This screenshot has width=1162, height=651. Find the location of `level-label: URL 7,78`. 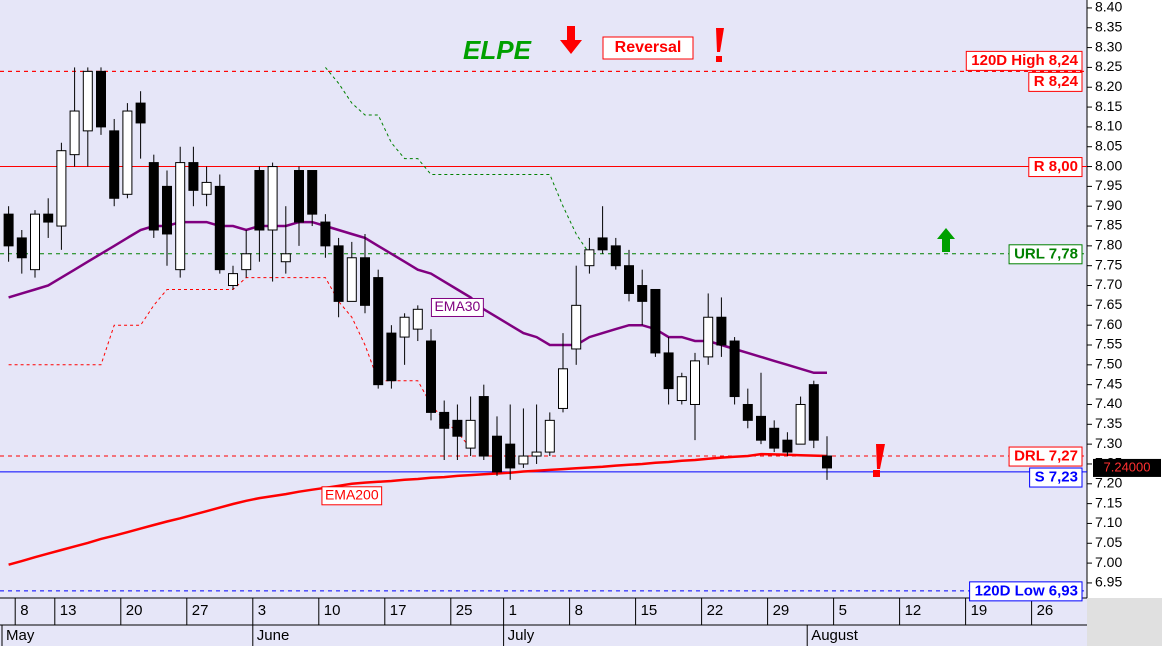

level-label: URL 7,78 is located at coordinates (1045, 254).